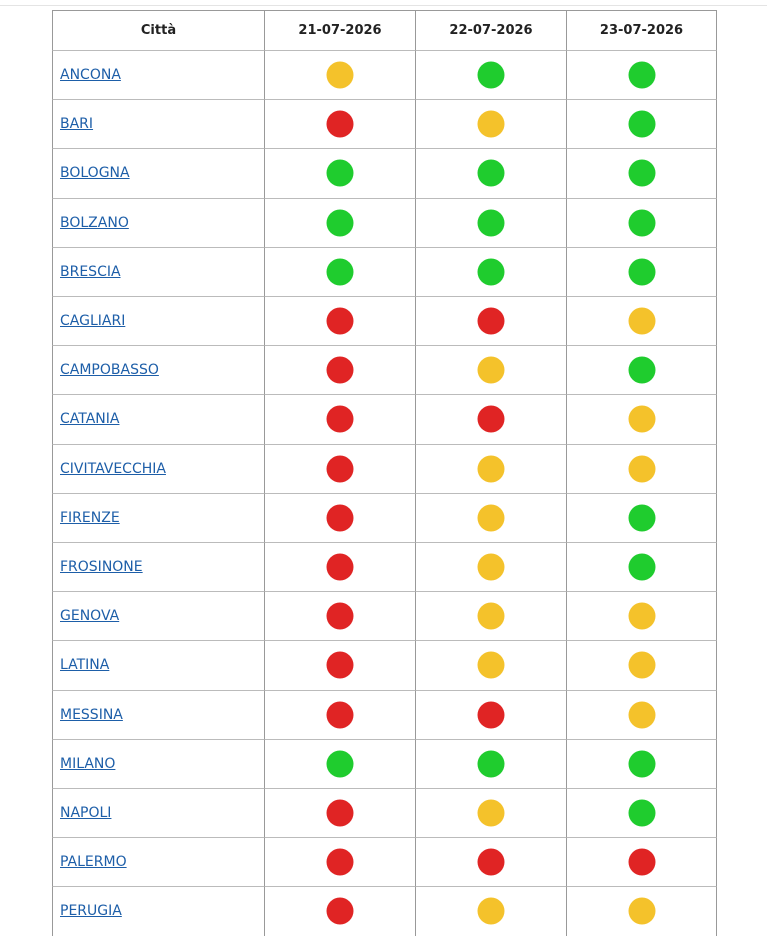 The image size is (767, 936). What do you see at coordinates (93, 321) in the screenshot?
I see `city-link: CAGLIARI` at bounding box center [93, 321].